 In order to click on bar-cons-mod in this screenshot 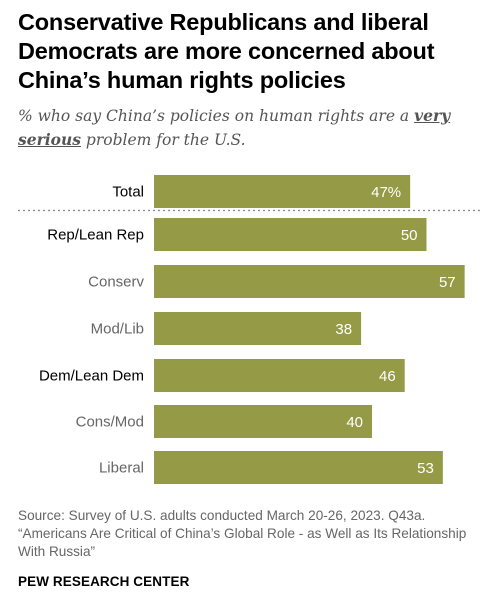, I will do `click(263, 421)`.